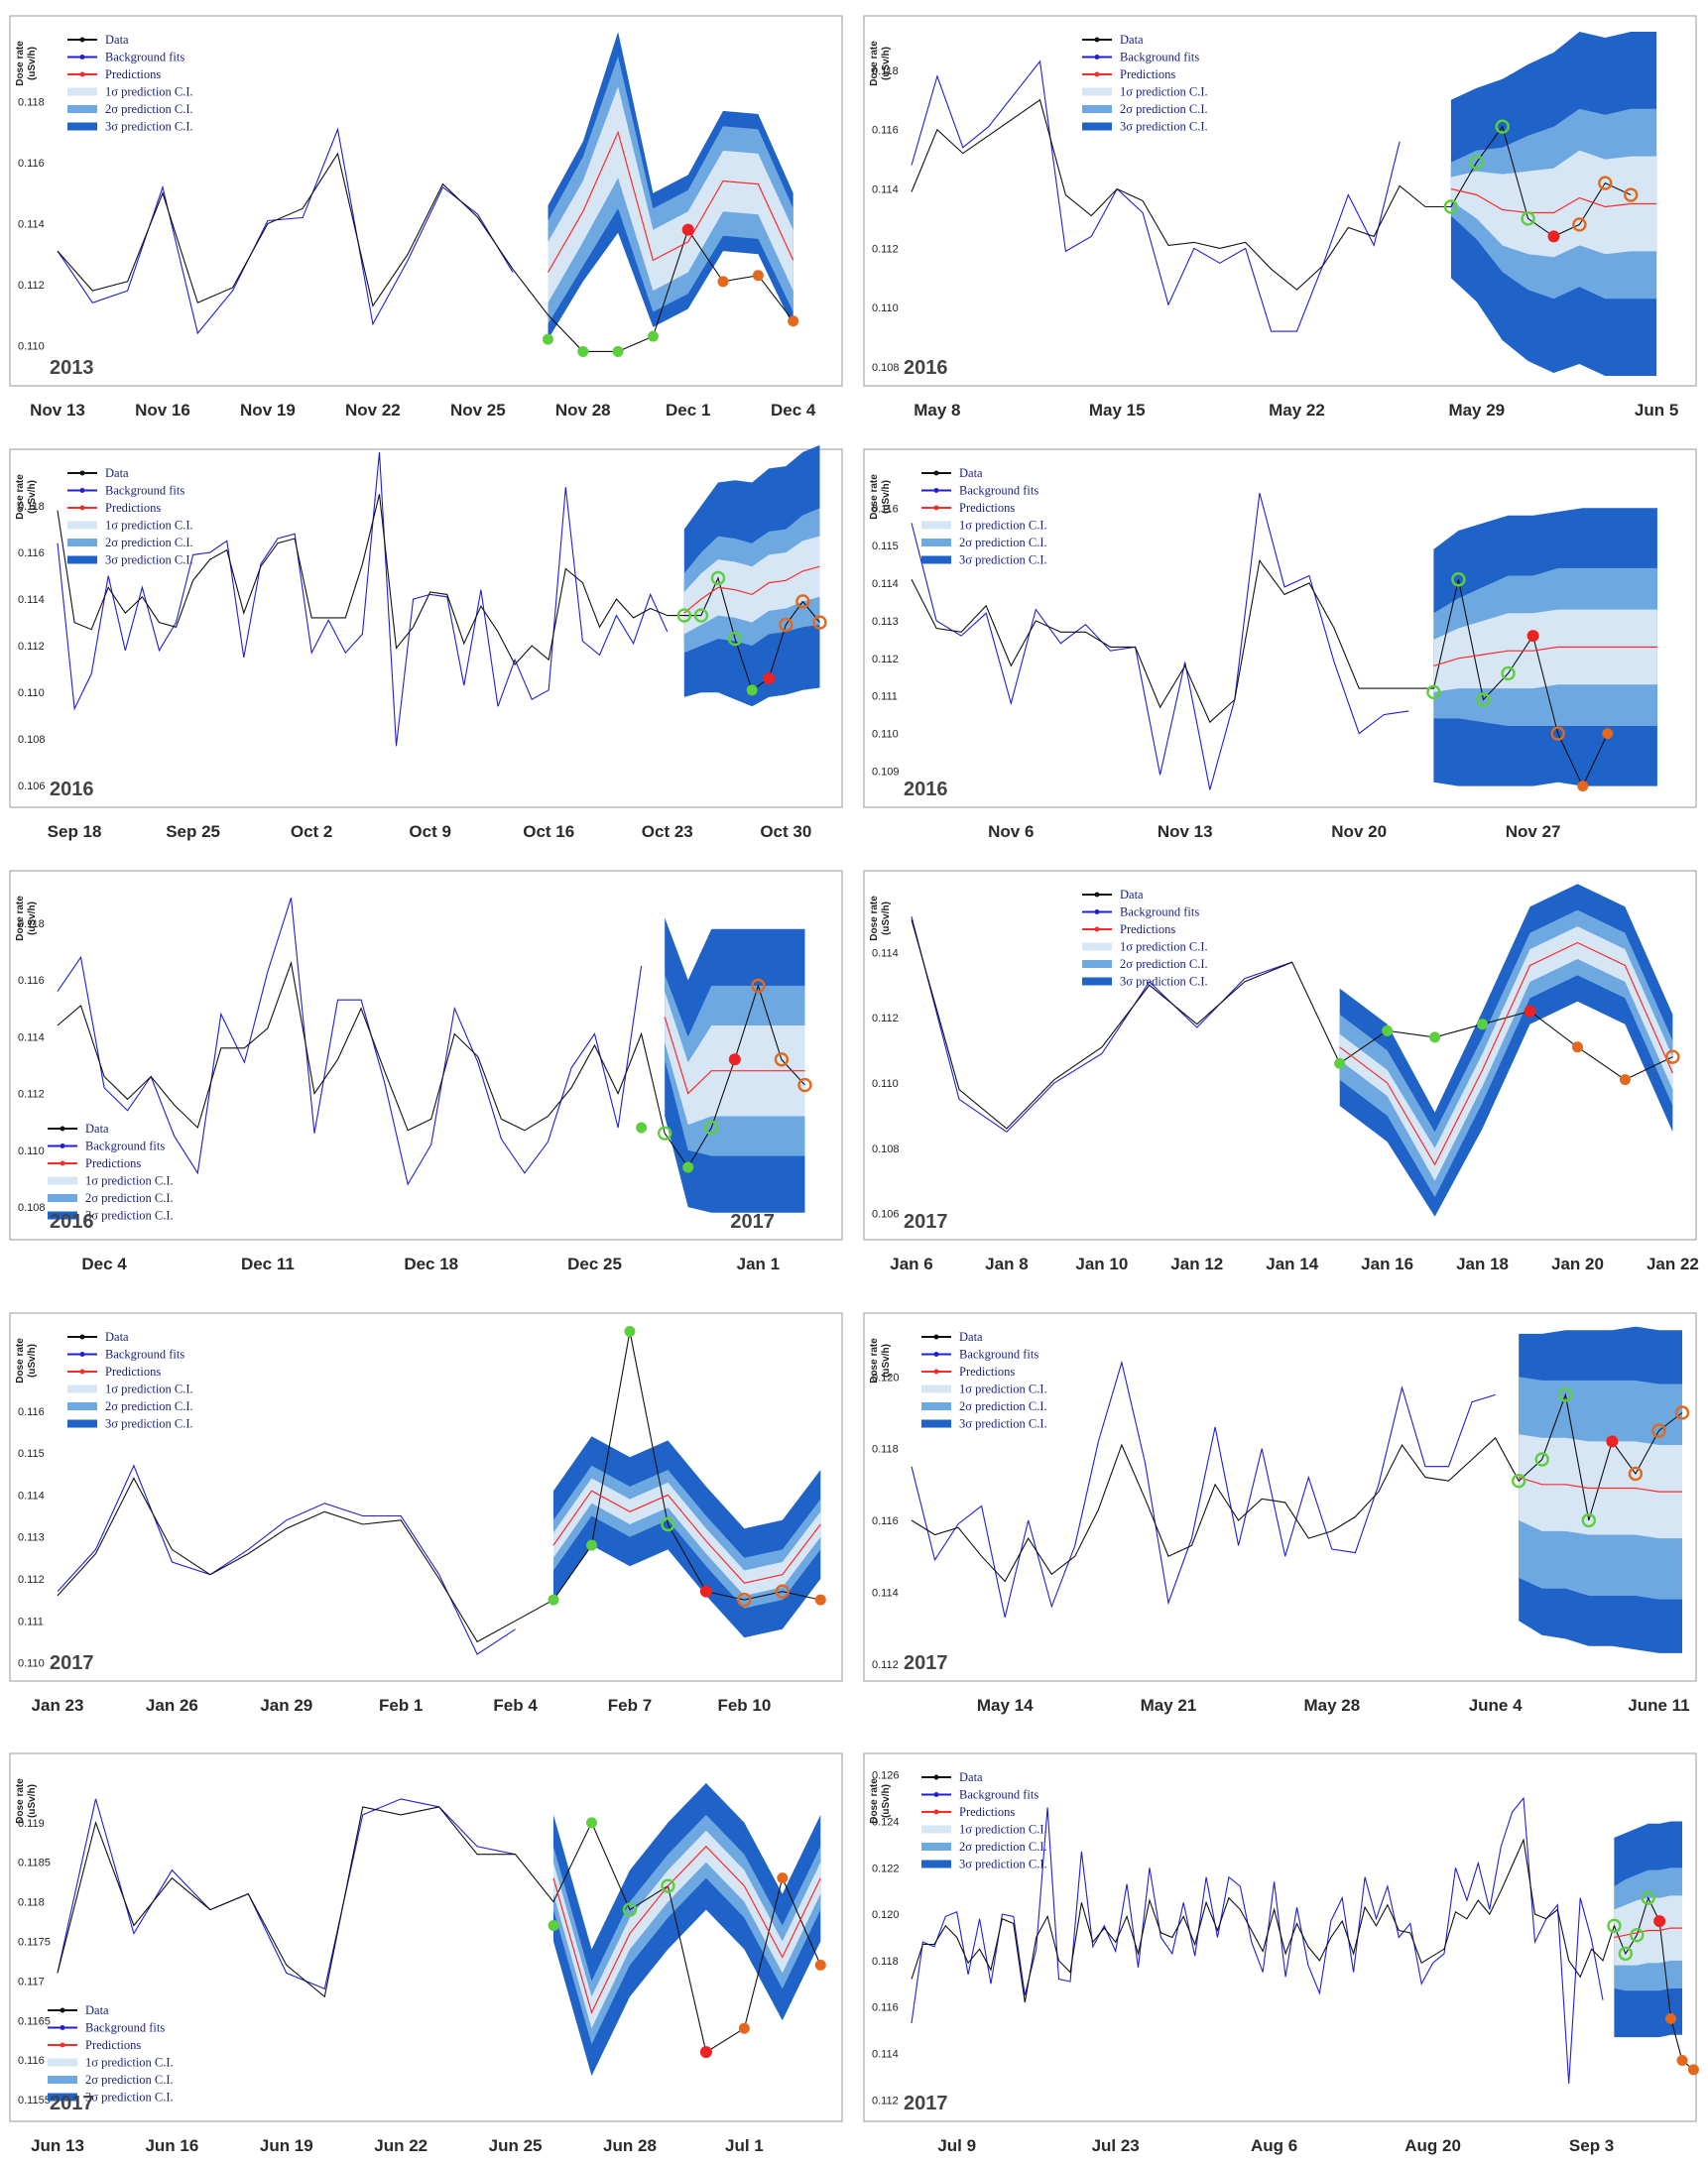  I want to click on x-tick-label: June 11, so click(1658, 1705).